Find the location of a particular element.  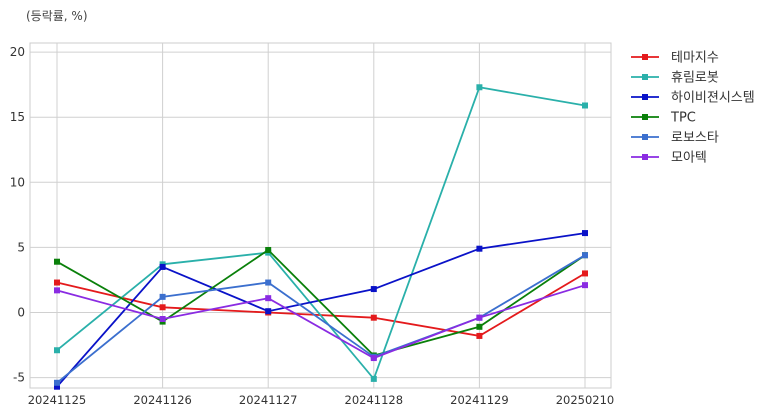

legend-label: 테마지수 is located at coordinates (695, 58).